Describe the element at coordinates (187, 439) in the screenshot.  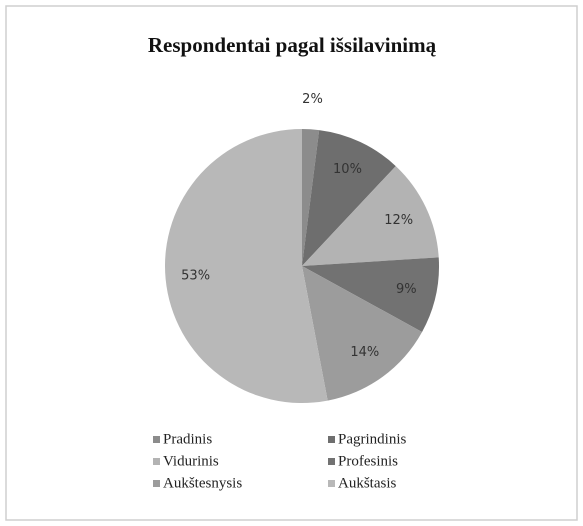
I see `legend-label: Pradinis` at that location.